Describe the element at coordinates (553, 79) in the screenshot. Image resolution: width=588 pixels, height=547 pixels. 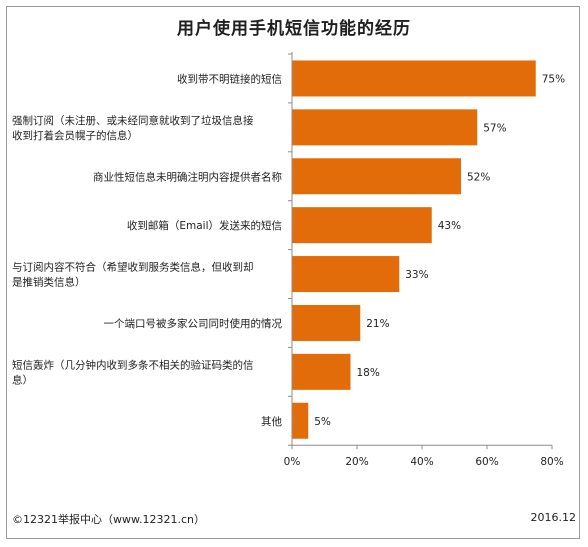
I see `value-label: 75%` at that location.